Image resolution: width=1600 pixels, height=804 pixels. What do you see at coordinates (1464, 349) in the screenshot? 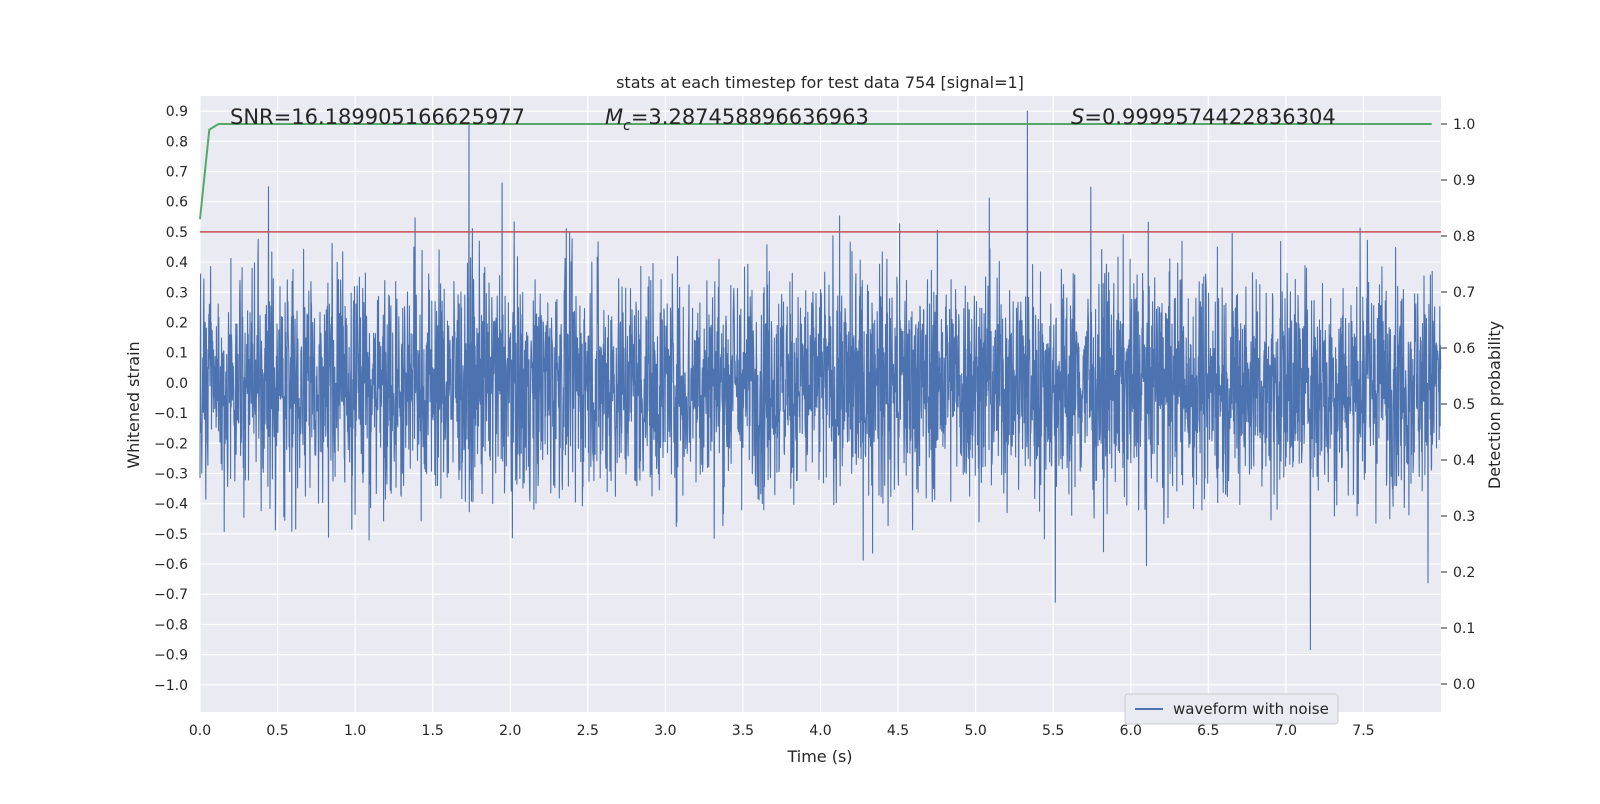
I see `y-right-tick-label: 0.6` at bounding box center [1464, 349].